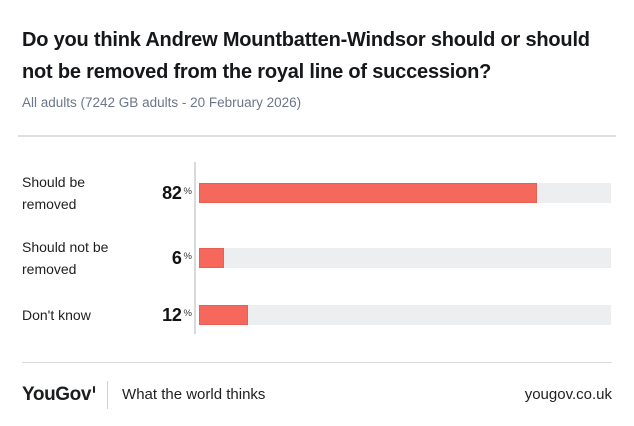 Image resolution: width=634 pixels, height=426 pixels. I want to click on yougov-logo: YouGov, so click(59, 394).